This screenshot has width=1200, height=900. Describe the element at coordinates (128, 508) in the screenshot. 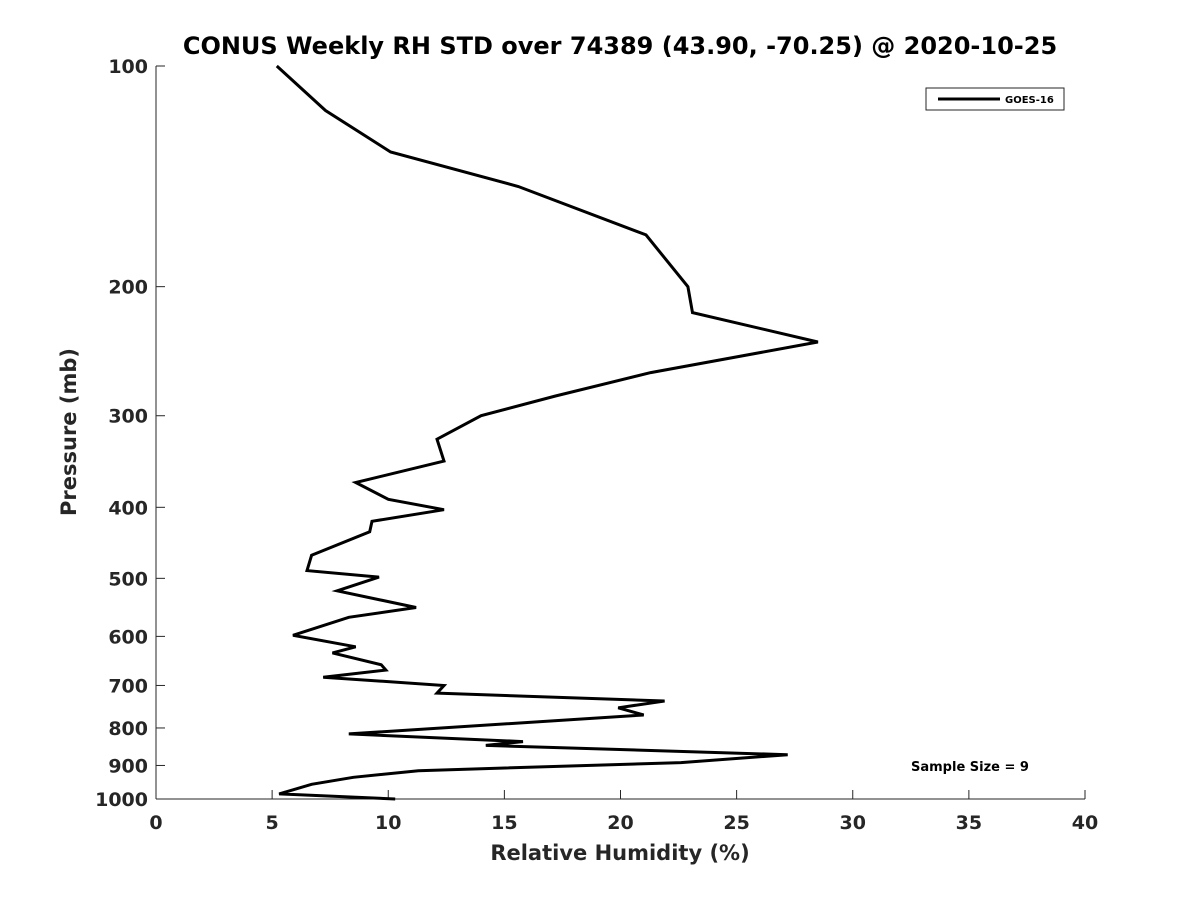

I see `y-tick-label: 400` at that location.